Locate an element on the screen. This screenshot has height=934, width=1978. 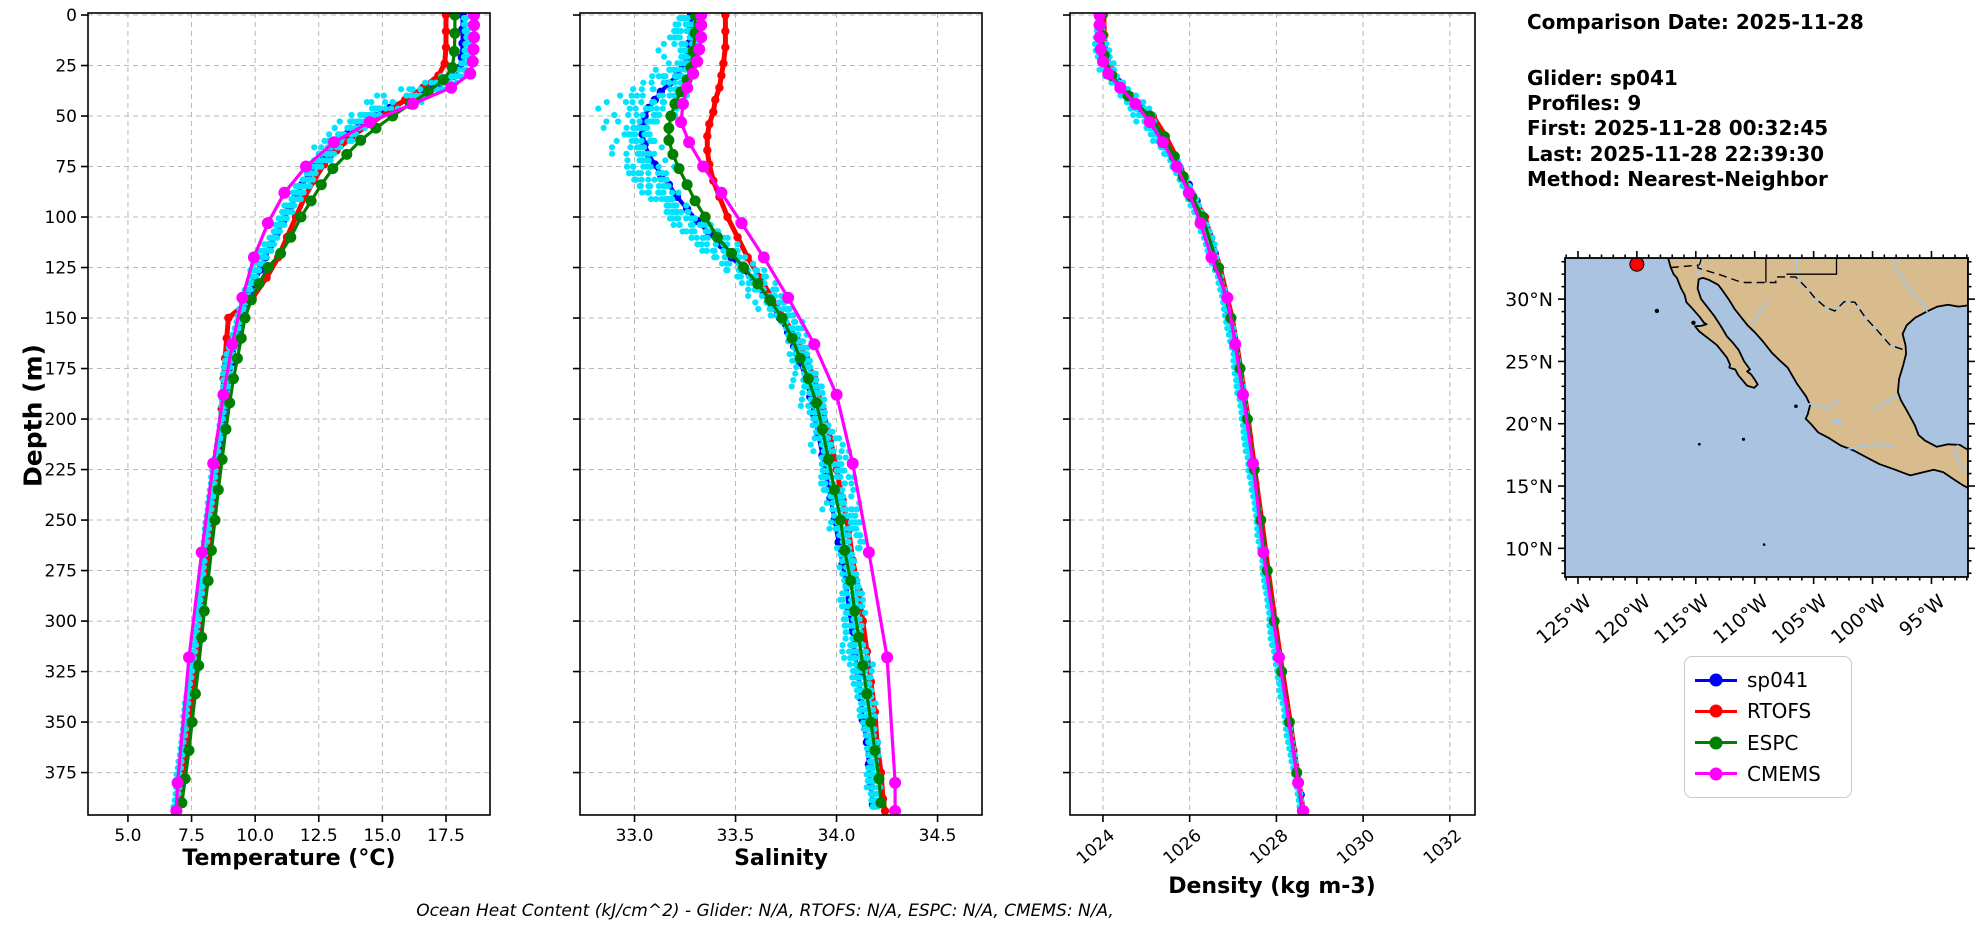
salinity-ESPC-line is located at coordinates (775, 409).